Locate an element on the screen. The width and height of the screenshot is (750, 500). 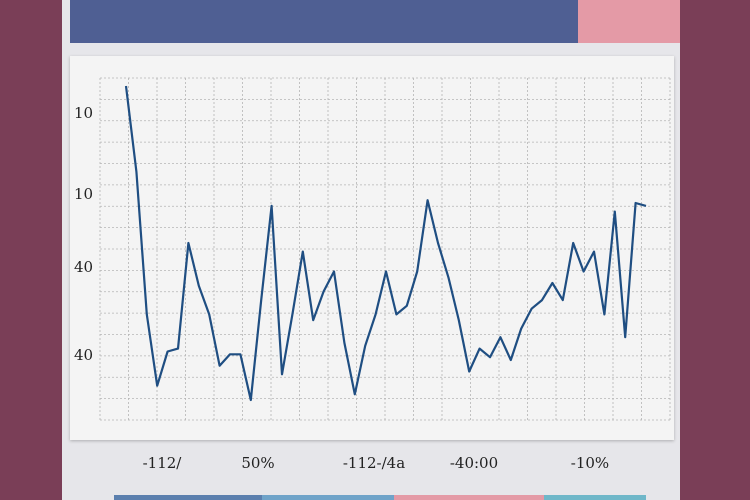
header-bar is located at coordinates (324, 21).